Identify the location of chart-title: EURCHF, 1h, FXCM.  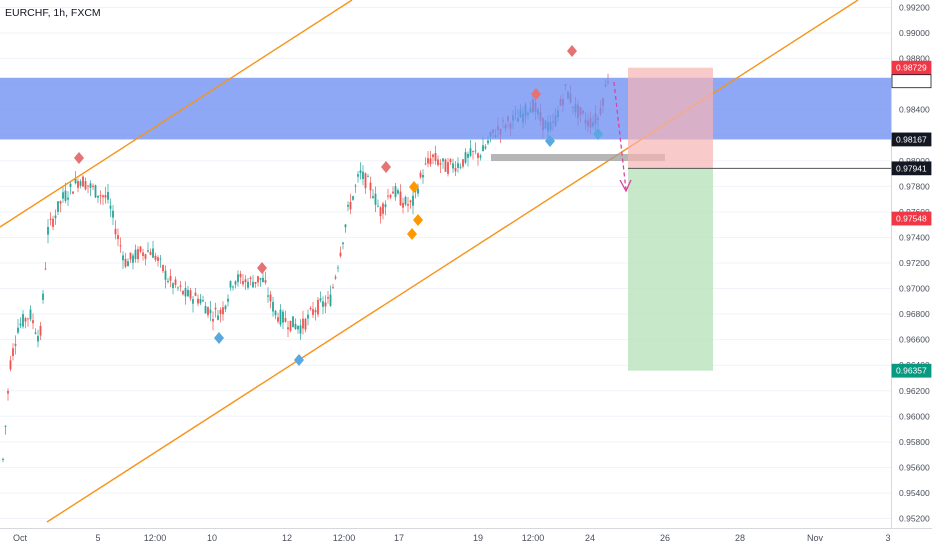
(53, 13).